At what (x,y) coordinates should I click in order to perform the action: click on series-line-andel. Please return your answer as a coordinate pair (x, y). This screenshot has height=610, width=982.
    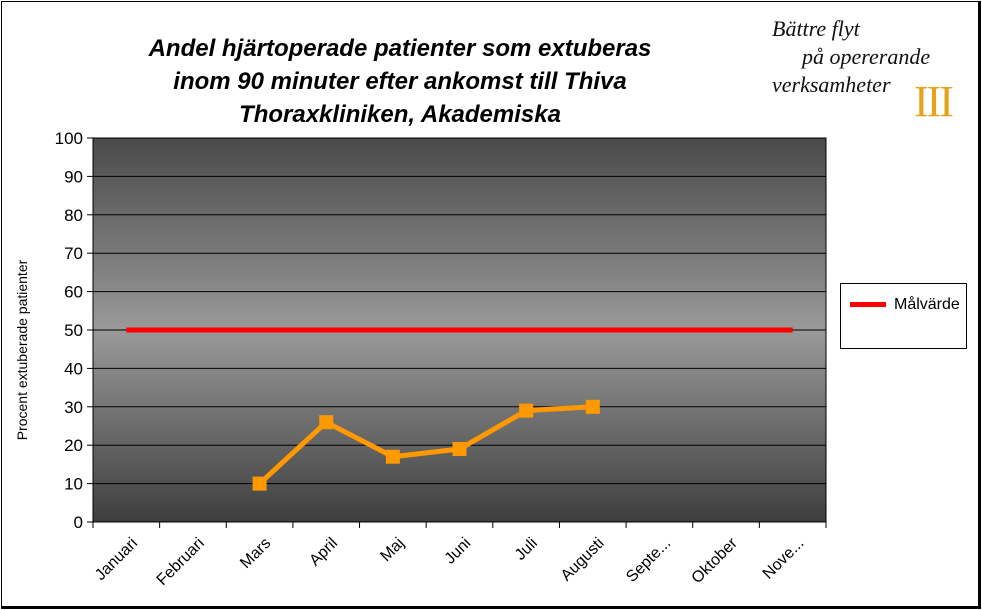
    Looking at the image, I should click on (425, 445).